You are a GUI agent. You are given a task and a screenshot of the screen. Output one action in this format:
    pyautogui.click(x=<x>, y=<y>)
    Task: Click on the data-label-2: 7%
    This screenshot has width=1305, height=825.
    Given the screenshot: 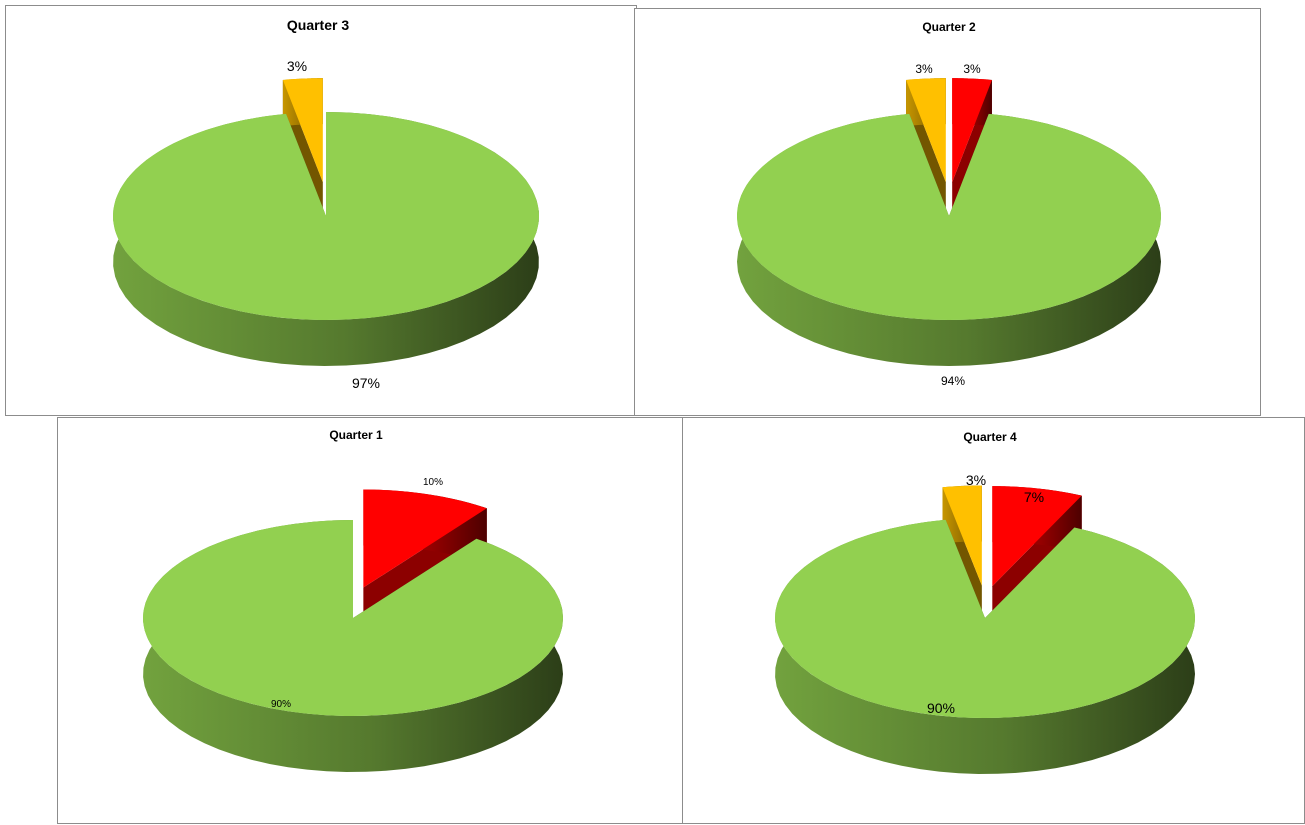 What is the action you would take?
    pyautogui.click(x=1034, y=497)
    